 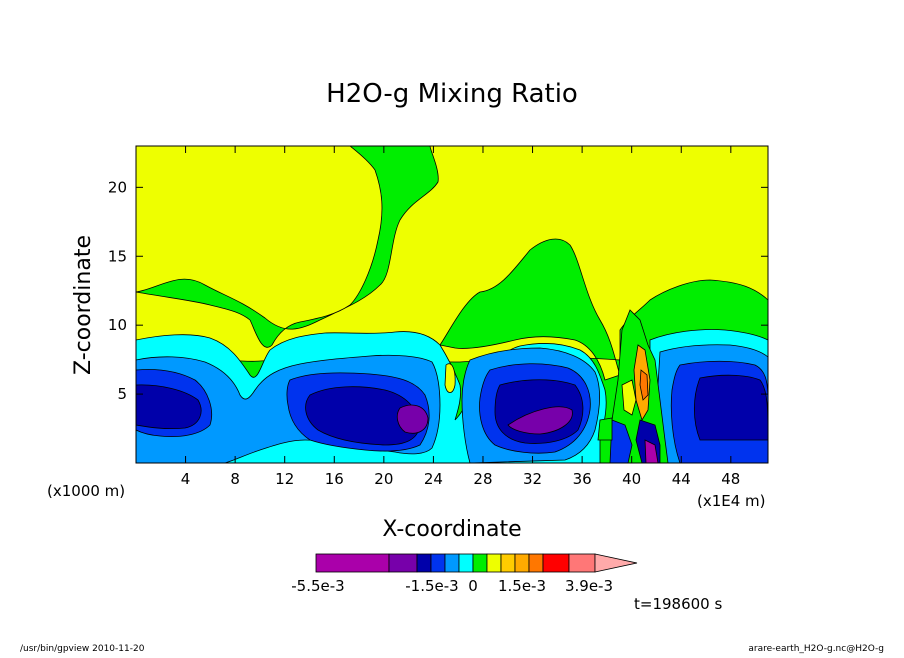 What do you see at coordinates (522, 586) in the screenshot?
I see `colorbar-label: 1.5e-3` at bounding box center [522, 586].